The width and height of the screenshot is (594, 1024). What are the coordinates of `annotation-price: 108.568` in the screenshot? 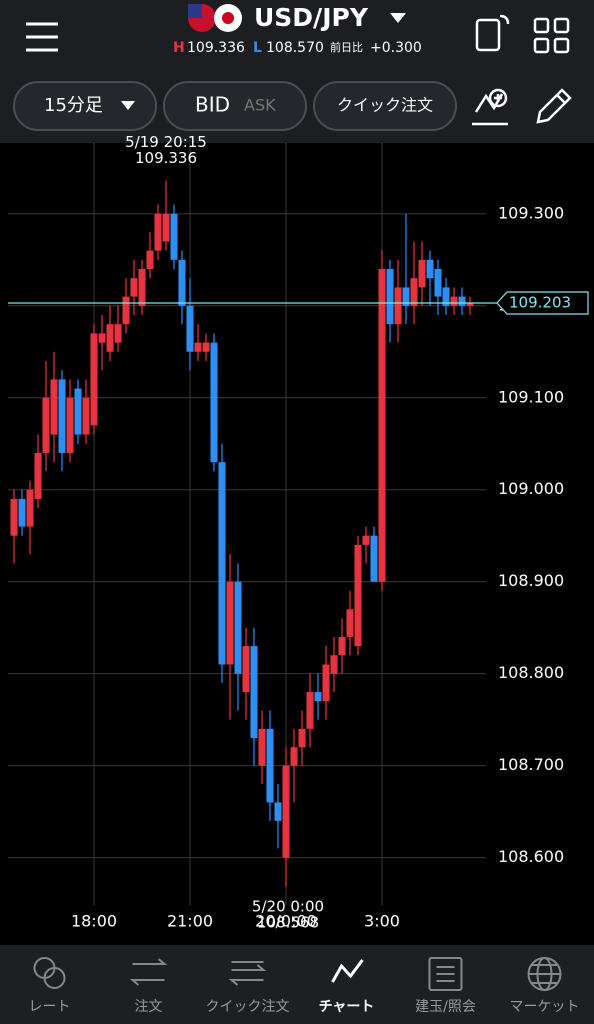 It's located at (288, 923).